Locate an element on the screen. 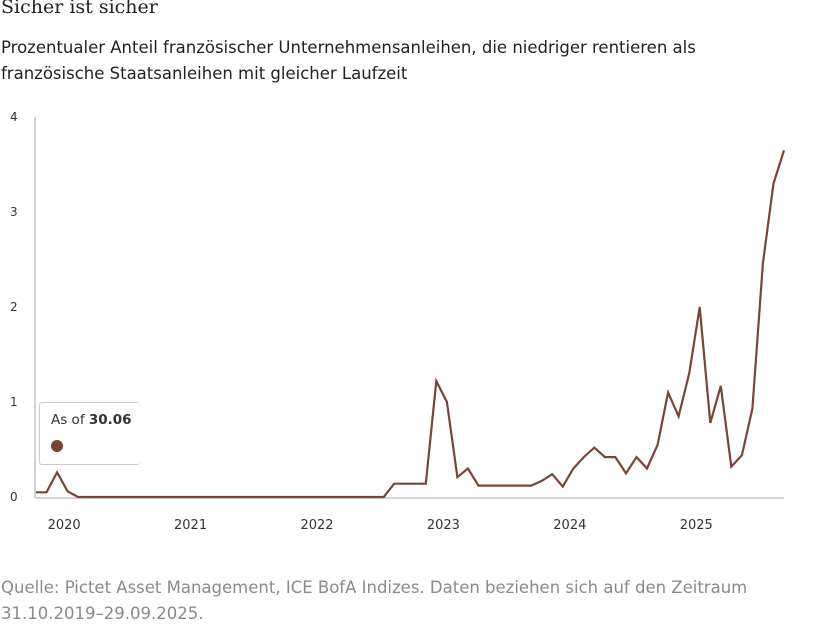 This screenshot has width=816, height=627. y-tick-label: 2 is located at coordinates (14, 307).